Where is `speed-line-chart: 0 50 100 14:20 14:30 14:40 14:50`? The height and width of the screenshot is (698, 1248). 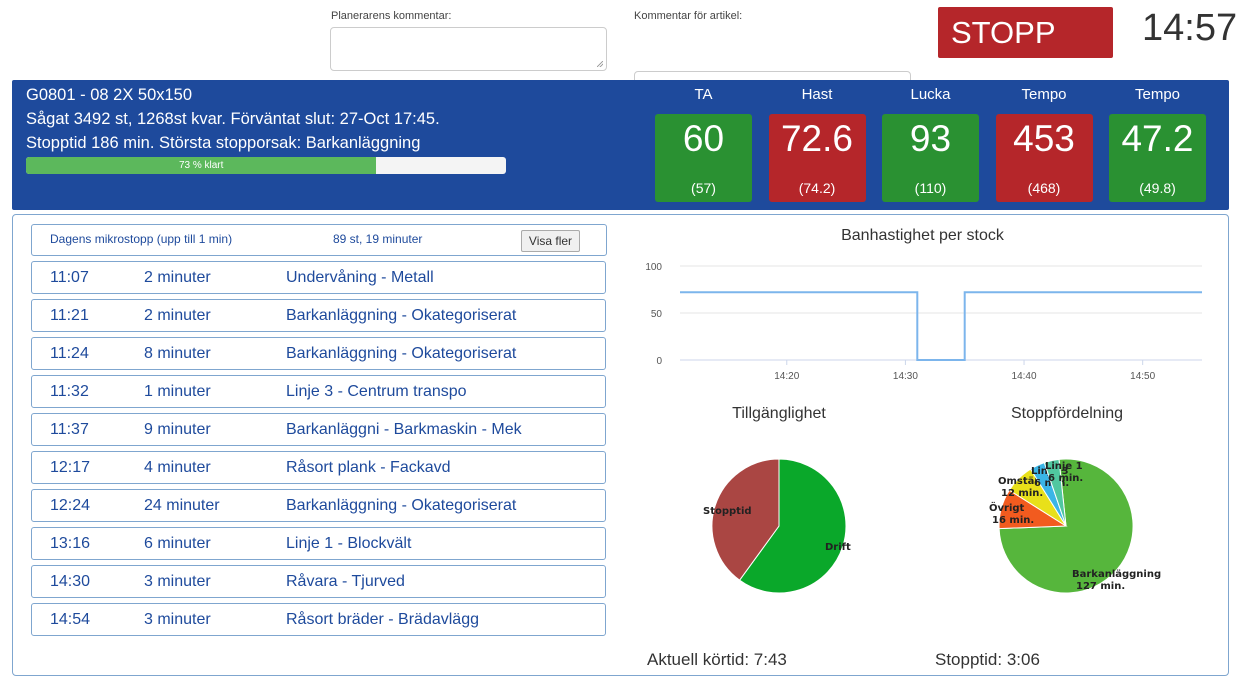 speed-line-chart: 0 50 100 14:20 14:30 14:40 14:50 is located at coordinates (923, 322).